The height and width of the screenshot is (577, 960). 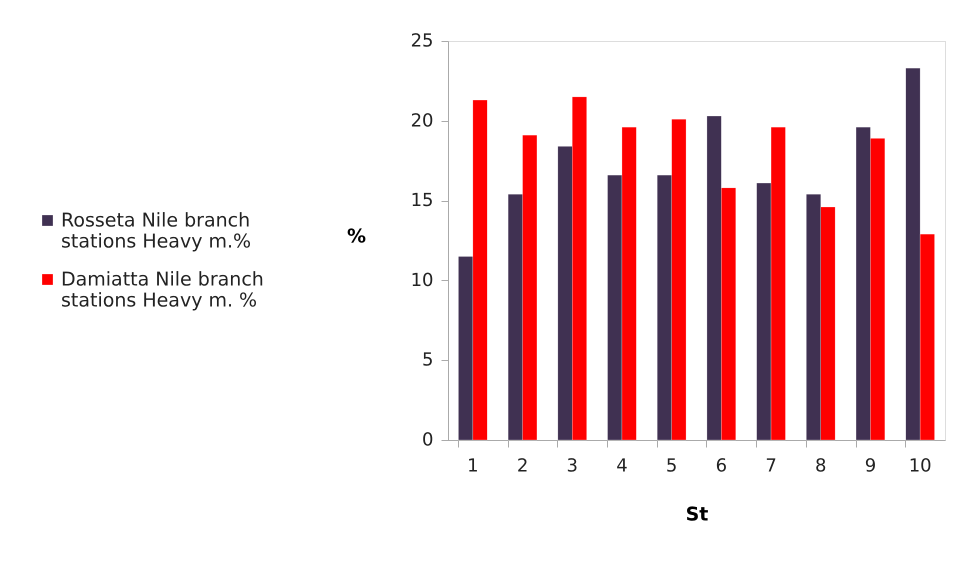 What do you see at coordinates (622, 466) in the screenshot?
I see `x-tick-label: 4` at bounding box center [622, 466].